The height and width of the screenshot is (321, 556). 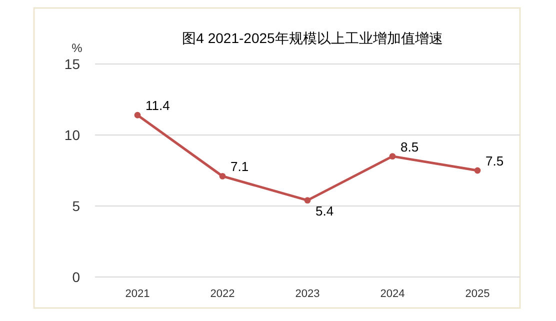 I want to click on data-label: 7.5, so click(x=495, y=161).